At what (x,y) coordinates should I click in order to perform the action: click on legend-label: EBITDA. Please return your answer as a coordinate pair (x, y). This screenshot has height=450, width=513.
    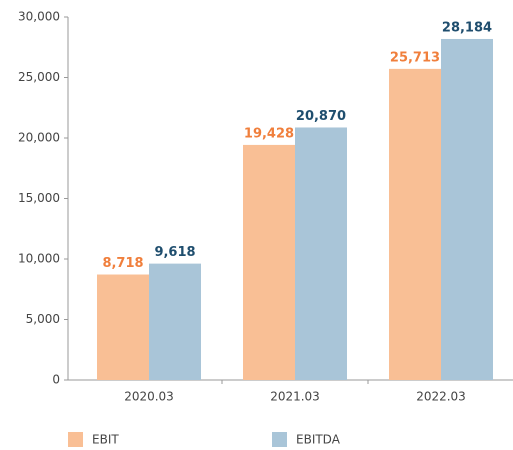
    Looking at the image, I should click on (318, 440).